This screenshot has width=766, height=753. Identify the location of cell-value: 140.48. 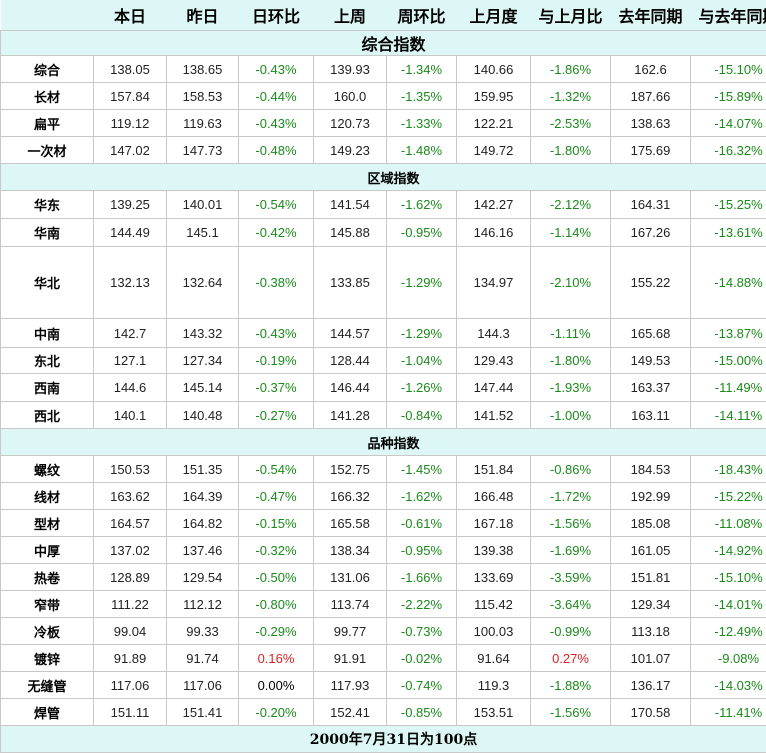
(203, 415).